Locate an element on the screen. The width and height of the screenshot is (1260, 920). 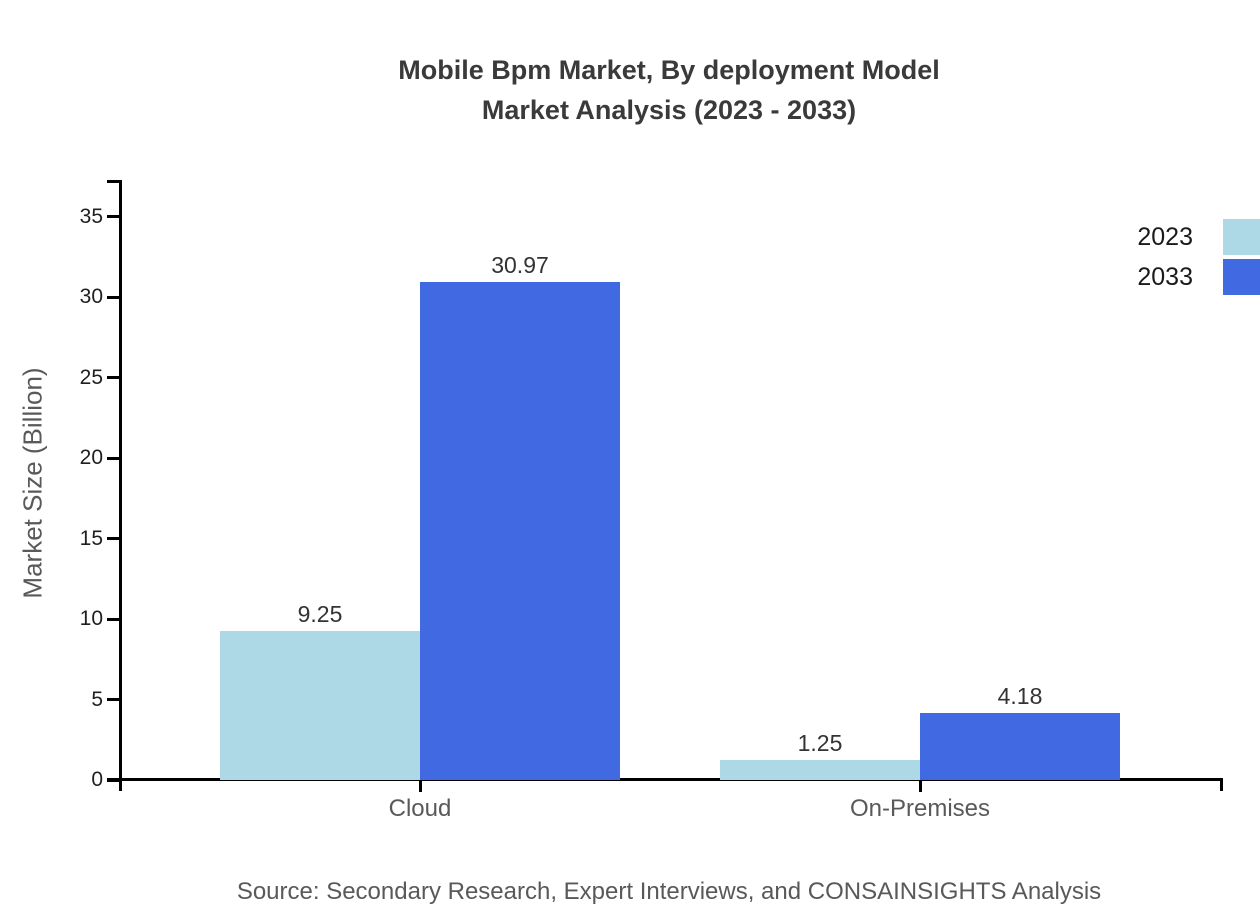
value-label-On-Premises-2023: 1.25 is located at coordinates (820, 742).